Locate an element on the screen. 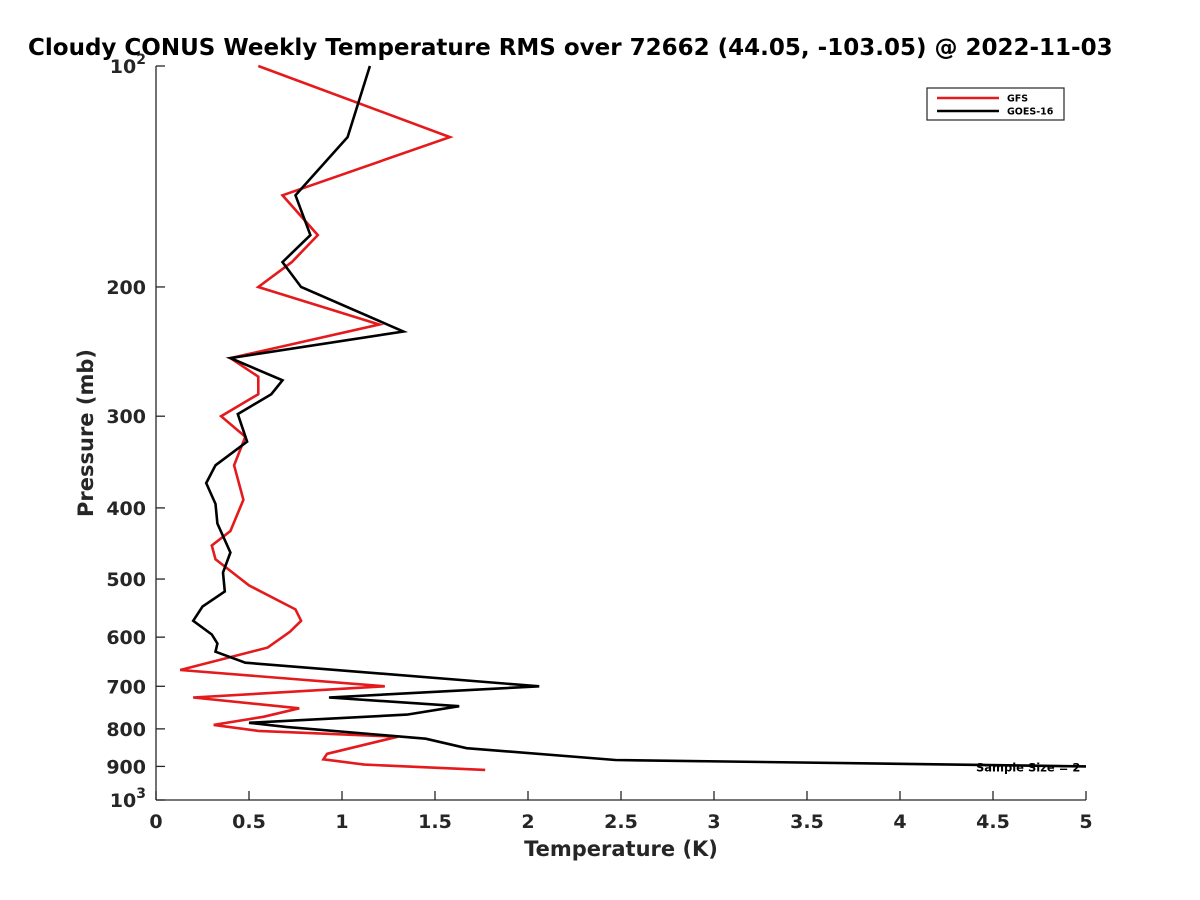 The width and height of the screenshot is (1200, 900). y-tick-label: 400 is located at coordinates (126, 509).